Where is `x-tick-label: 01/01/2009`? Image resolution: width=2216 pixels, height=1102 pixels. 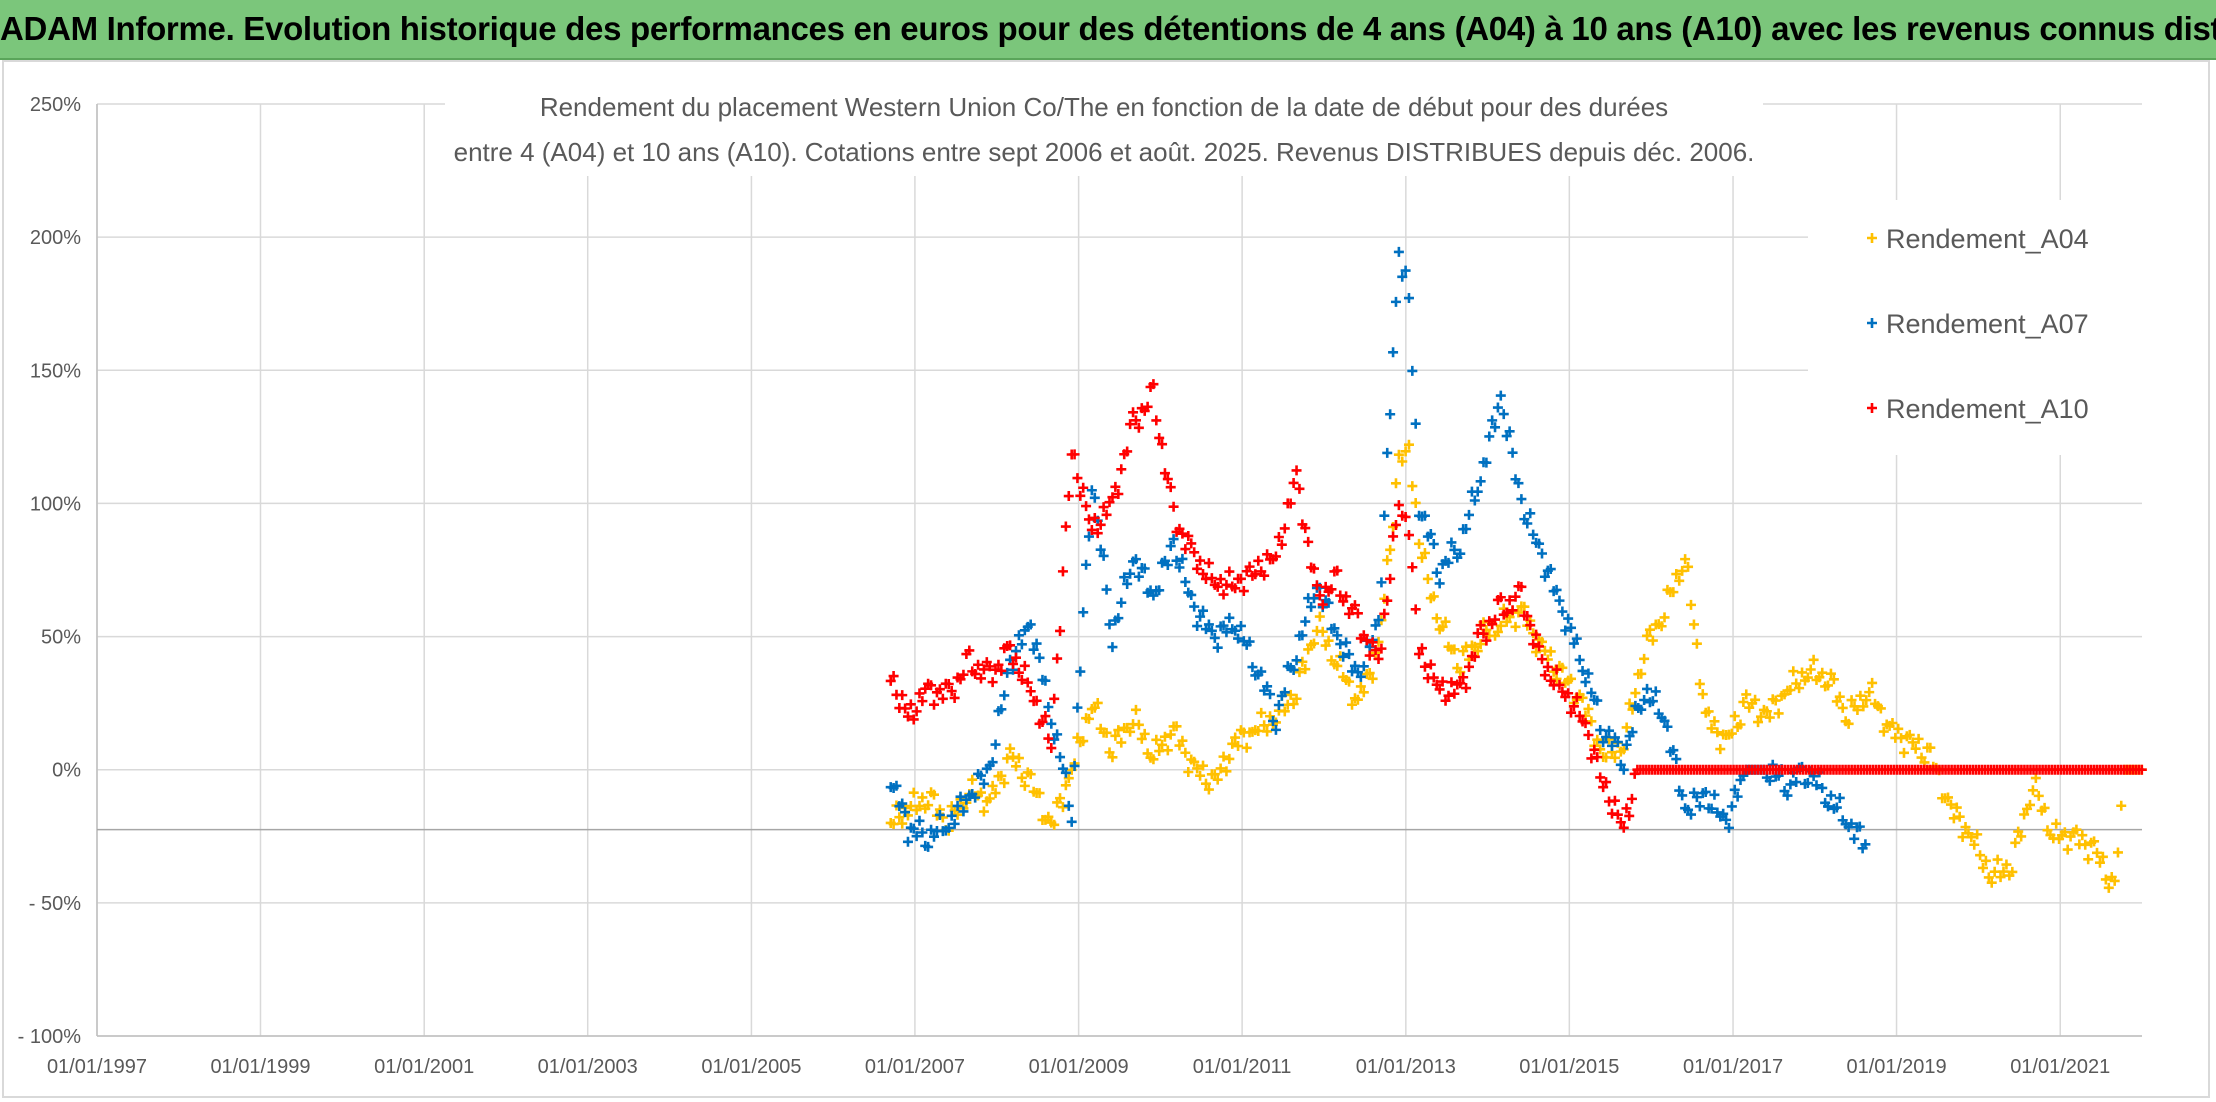
x-tick-label: 01/01/2009 is located at coordinates (1079, 1067).